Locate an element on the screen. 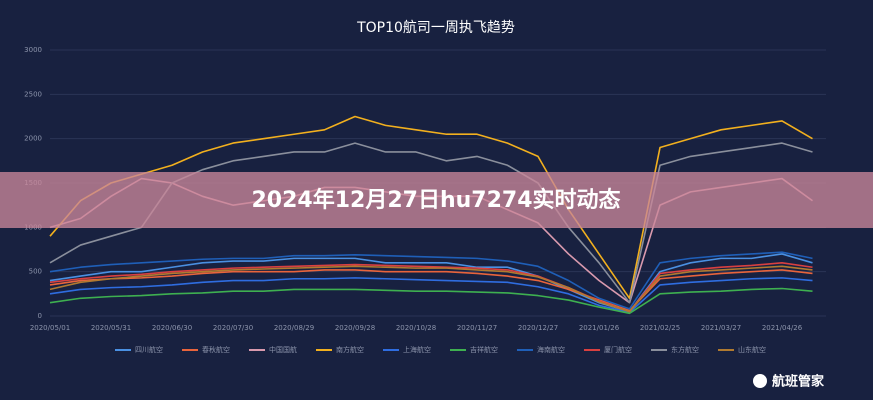 The height and width of the screenshot is (400, 873). x-tick-label: 2021/01/26 is located at coordinates (599, 328).